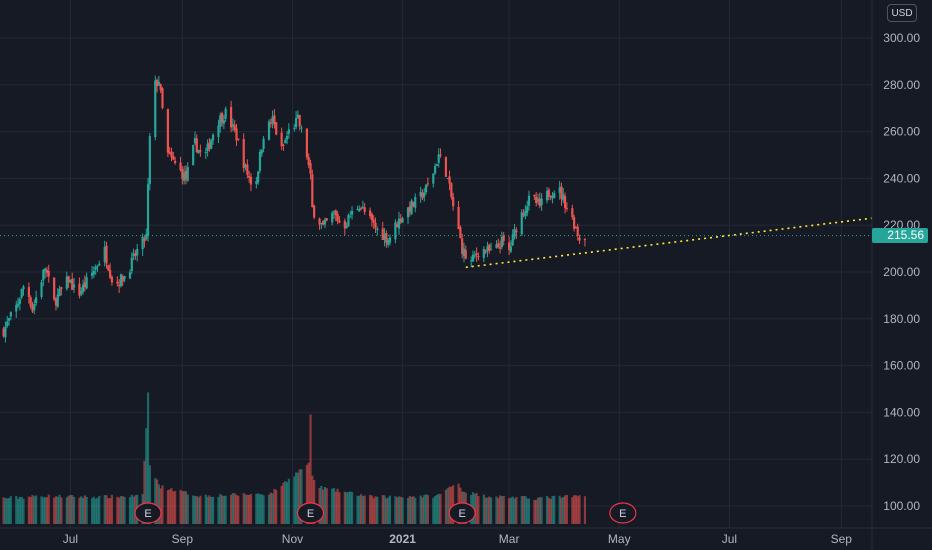  Describe the element at coordinates (669, 243) in the screenshot. I see `support-trendline` at that location.